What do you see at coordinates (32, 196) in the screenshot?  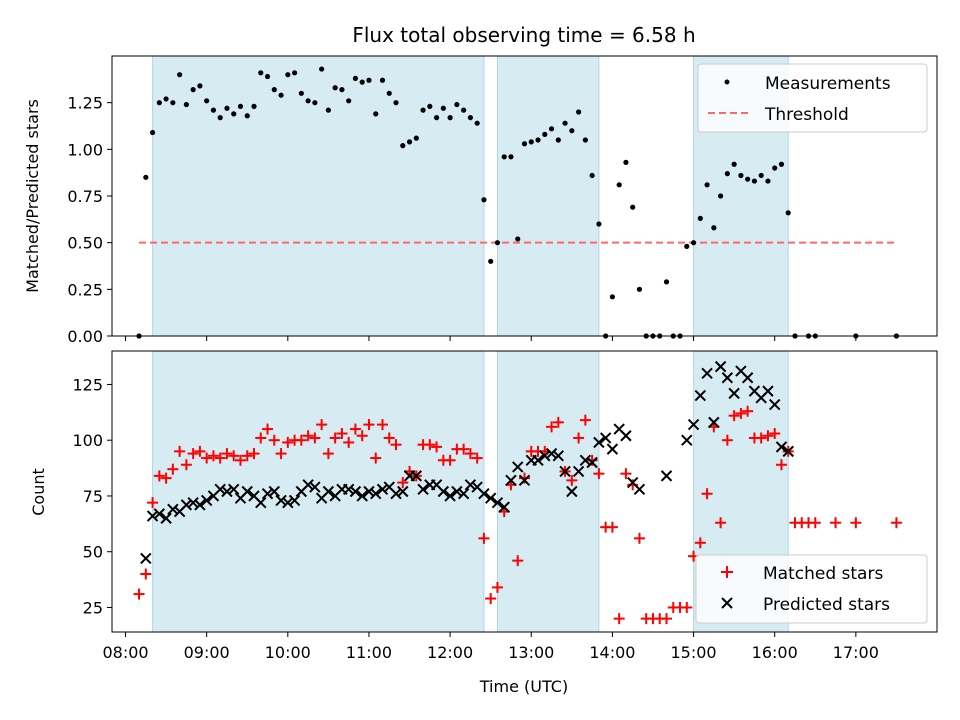 I see `top-y-axis-label: Matched/Predicted stars` at bounding box center [32, 196].